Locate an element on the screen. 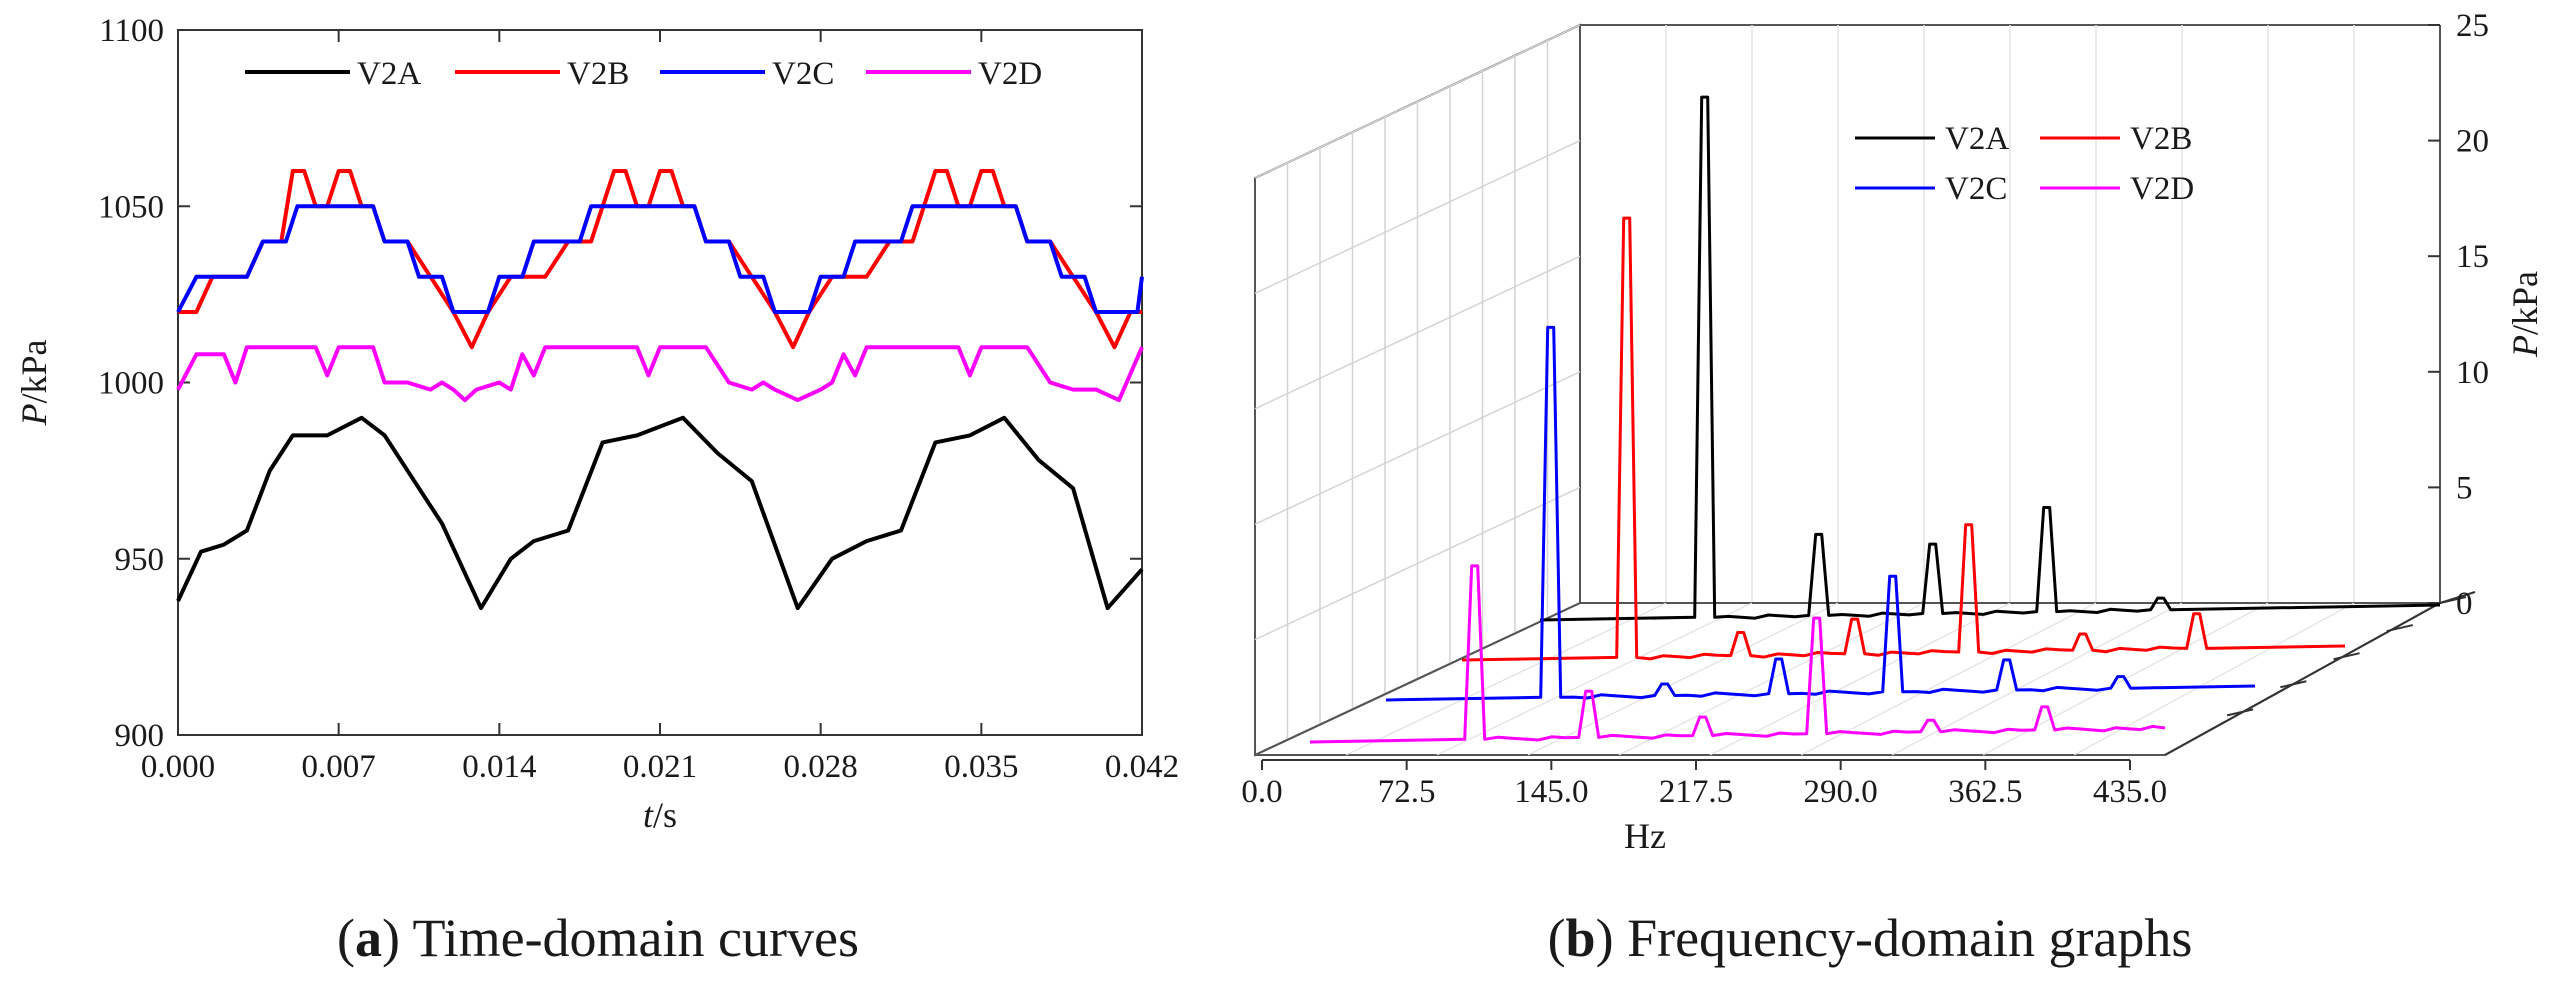 Image resolution: width=2551 pixels, height=984 pixels. z-tick-label: 20 is located at coordinates (2472, 142).